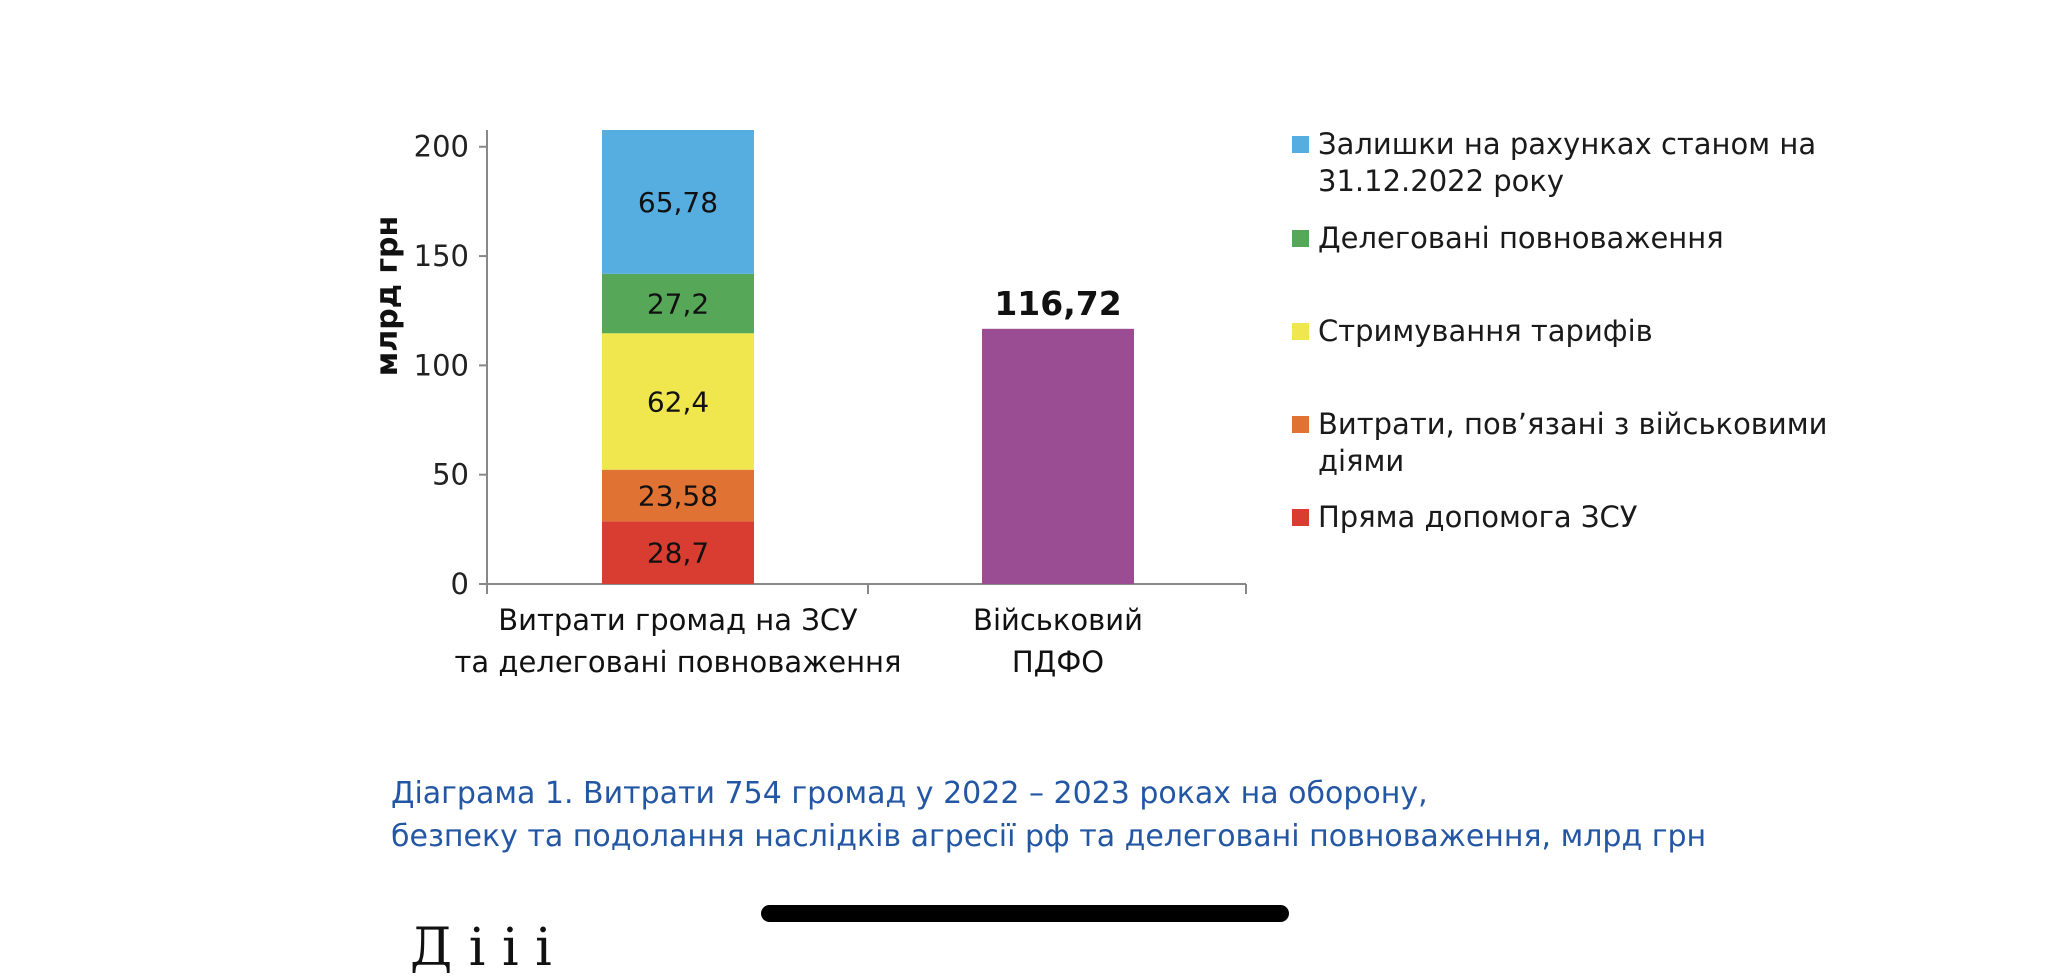 The width and height of the screenshot is (2048, 978). What do you see at coordinates (481, 948) in the screenshot?
I see `cut-off-body-text: Д і і і` at bounding box center [481, 948].